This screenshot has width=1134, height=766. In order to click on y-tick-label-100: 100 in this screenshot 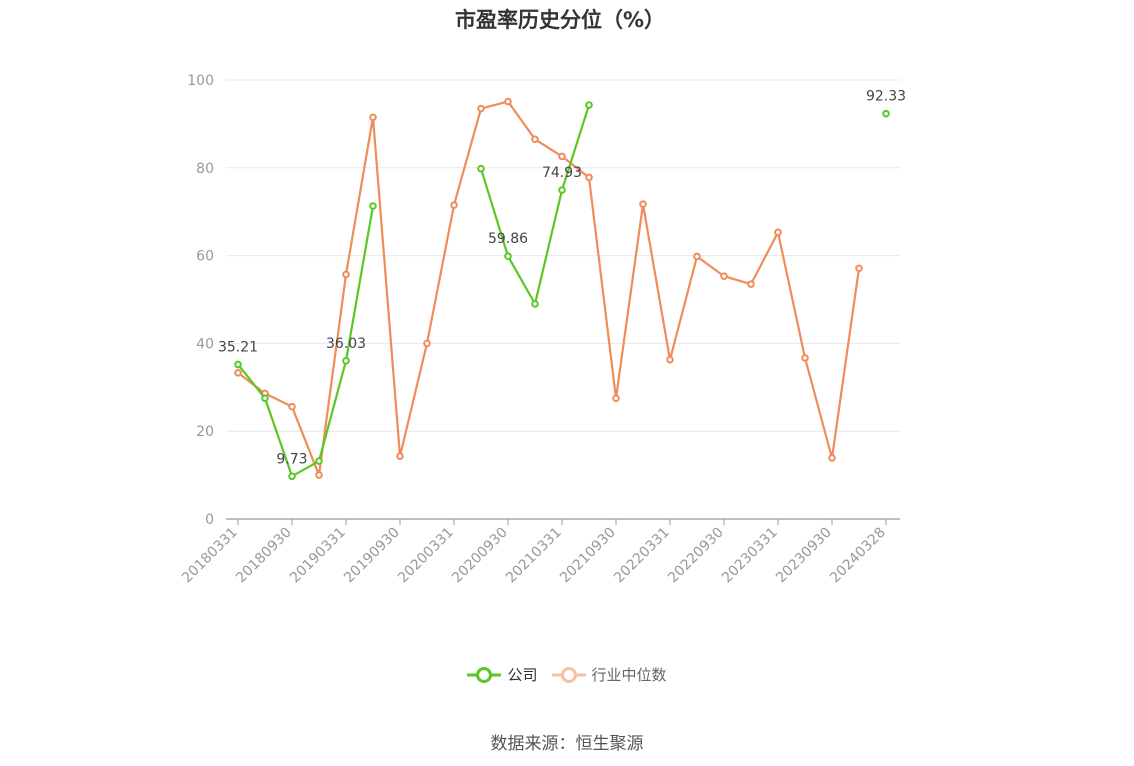, I will do `click(200, 81)`.